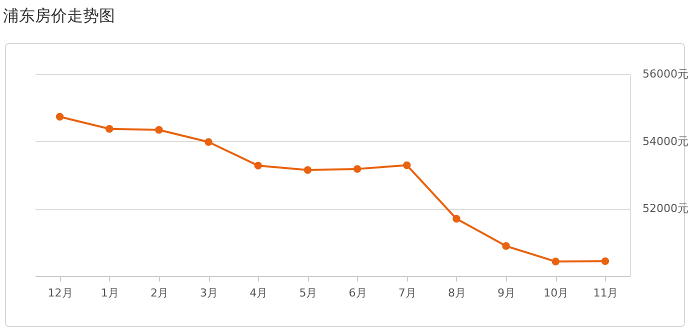  I want to click on y-tick-label: 56000元, so click(665, 74).